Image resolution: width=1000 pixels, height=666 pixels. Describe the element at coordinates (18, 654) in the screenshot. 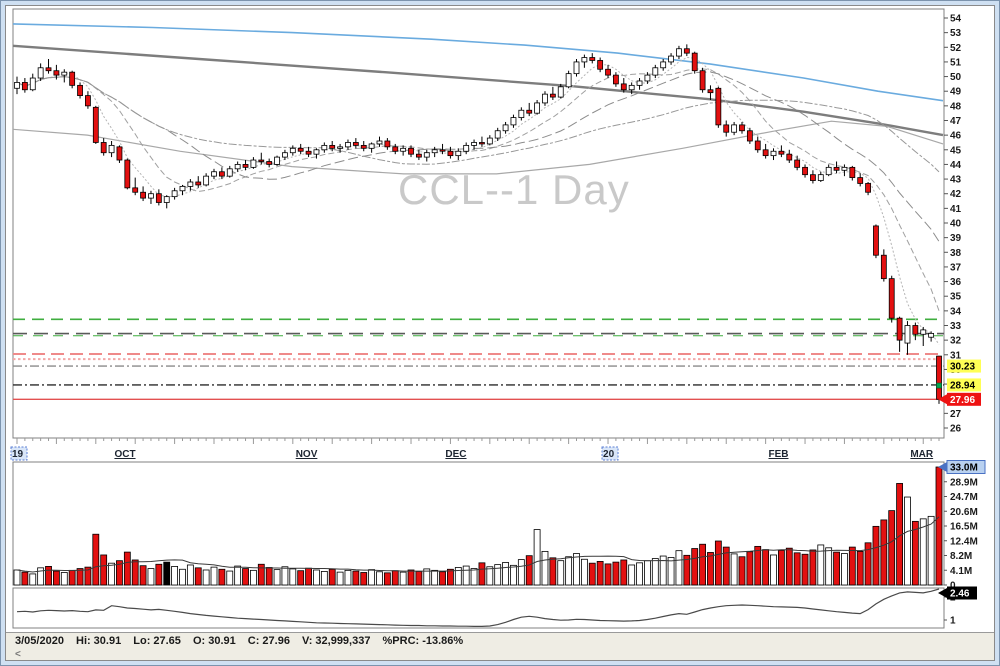

I see `scroll-left-arrow-icon: <` at that location.